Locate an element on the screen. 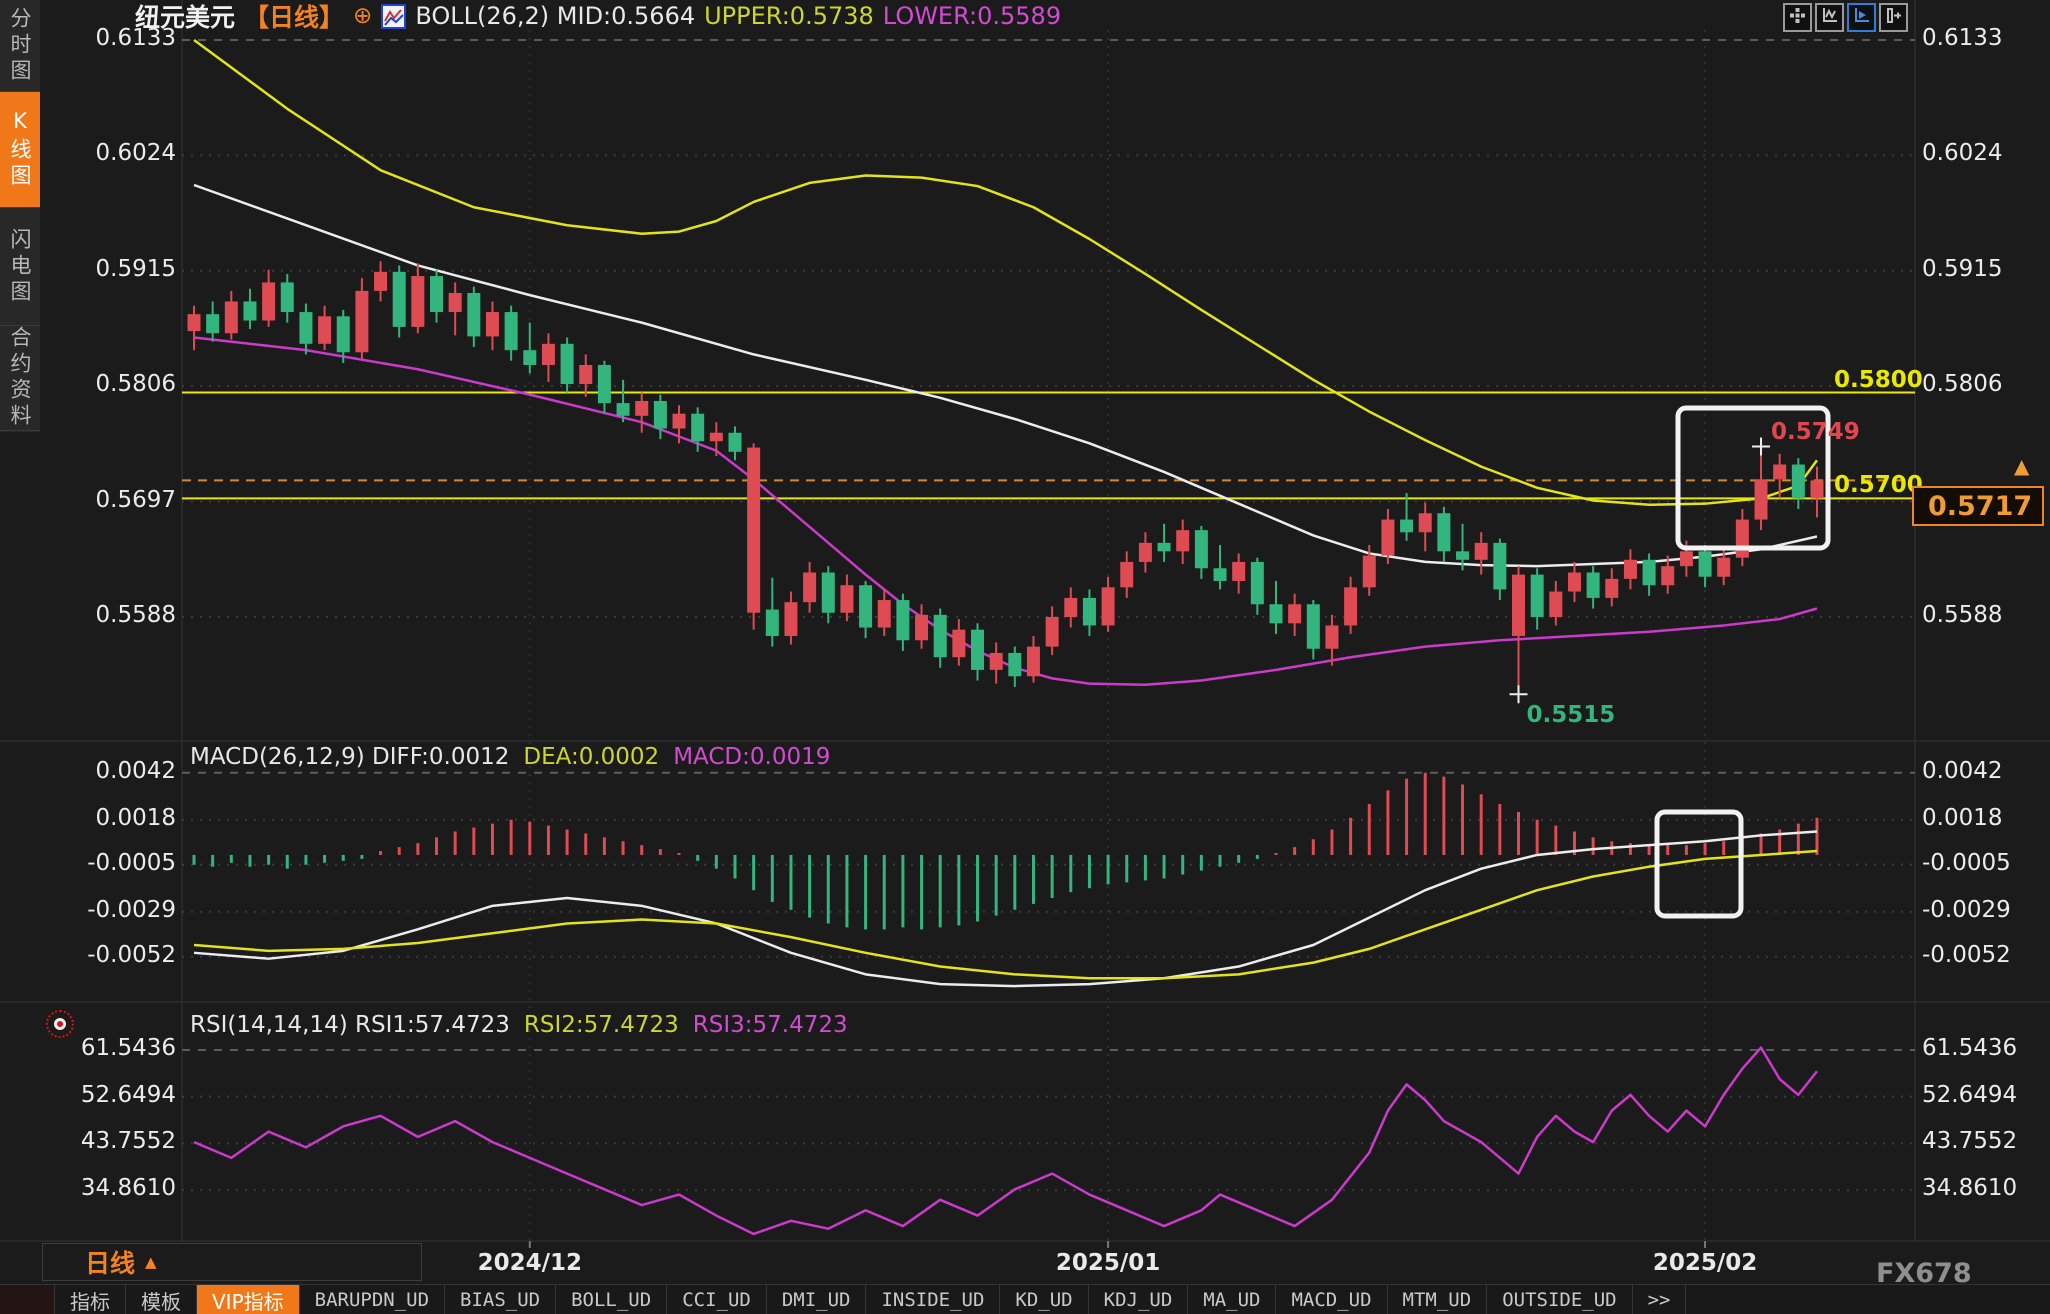 This screenshot has width=2050, height=1314. tab-kdj-ud: KDJ_UD is located at coordinates (1139, 1299).